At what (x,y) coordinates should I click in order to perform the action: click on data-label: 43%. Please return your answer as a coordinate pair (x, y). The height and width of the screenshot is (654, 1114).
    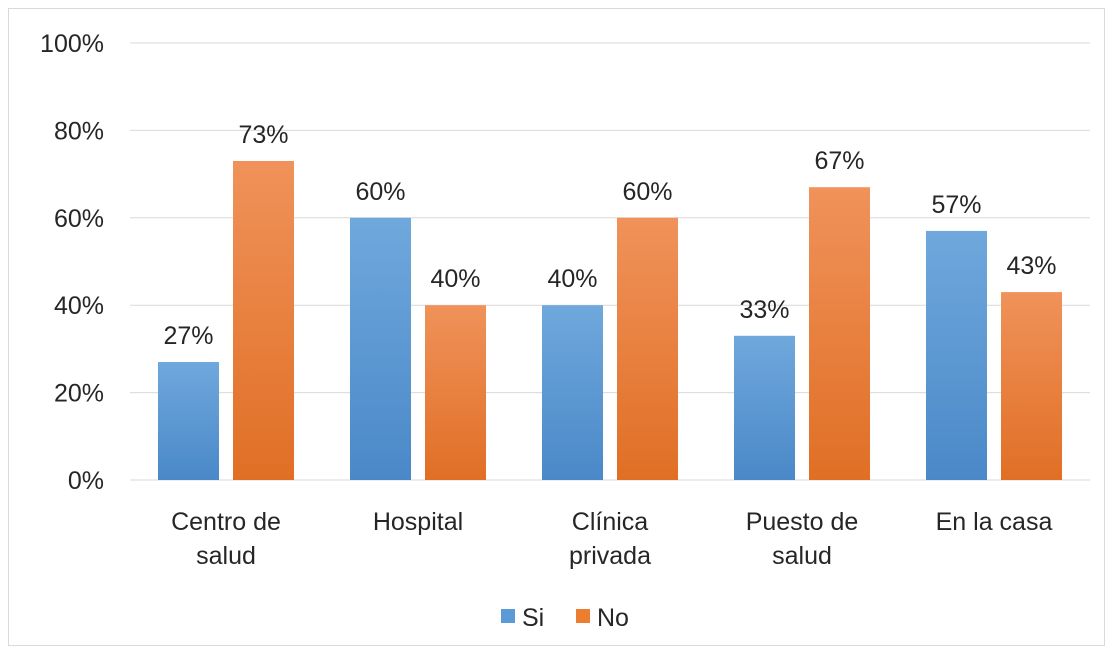
    Looking at the image, I should click on (1031, 266).